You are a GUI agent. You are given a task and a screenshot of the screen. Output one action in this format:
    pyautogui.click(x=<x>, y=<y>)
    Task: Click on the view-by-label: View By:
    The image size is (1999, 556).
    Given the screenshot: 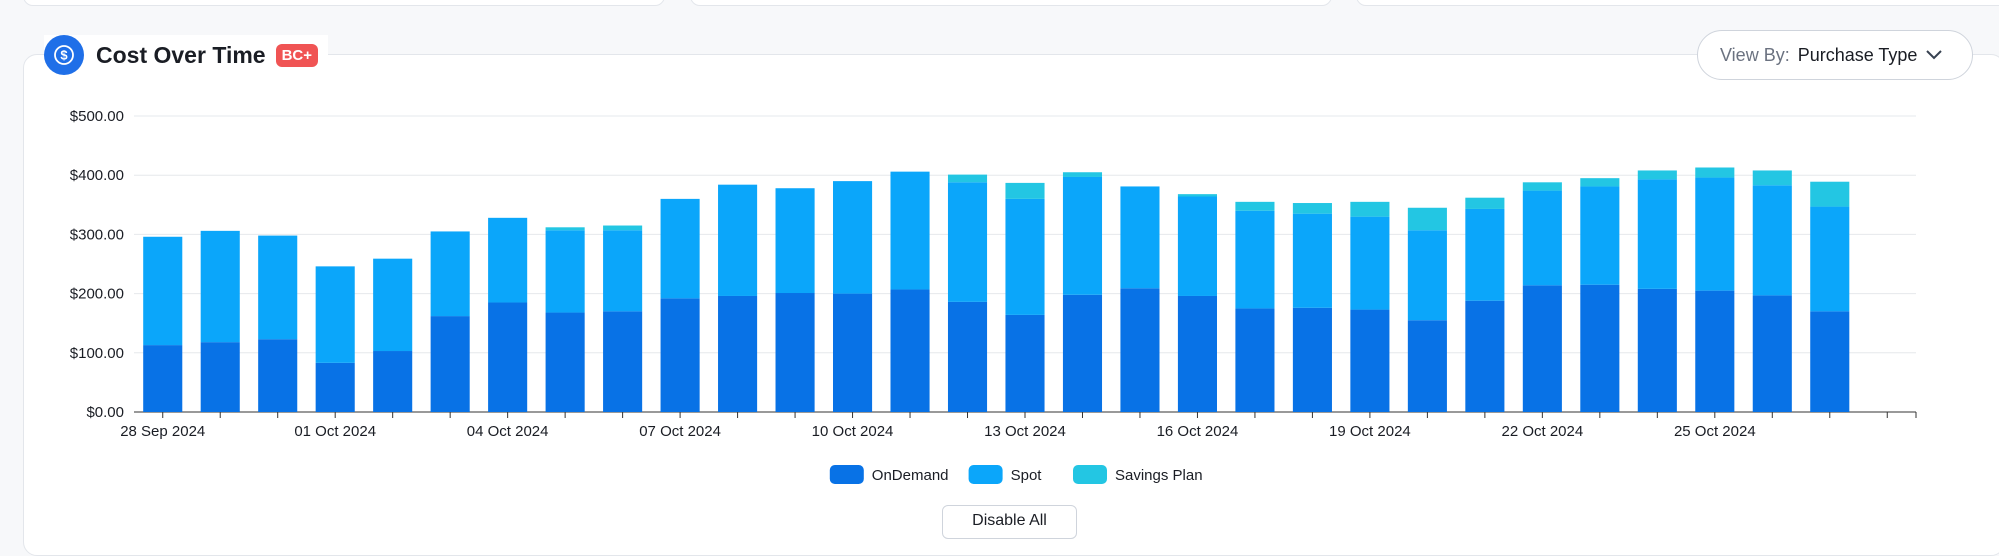 What is the action you would take?
    pyautogui.click(x=1755, y=54)
    